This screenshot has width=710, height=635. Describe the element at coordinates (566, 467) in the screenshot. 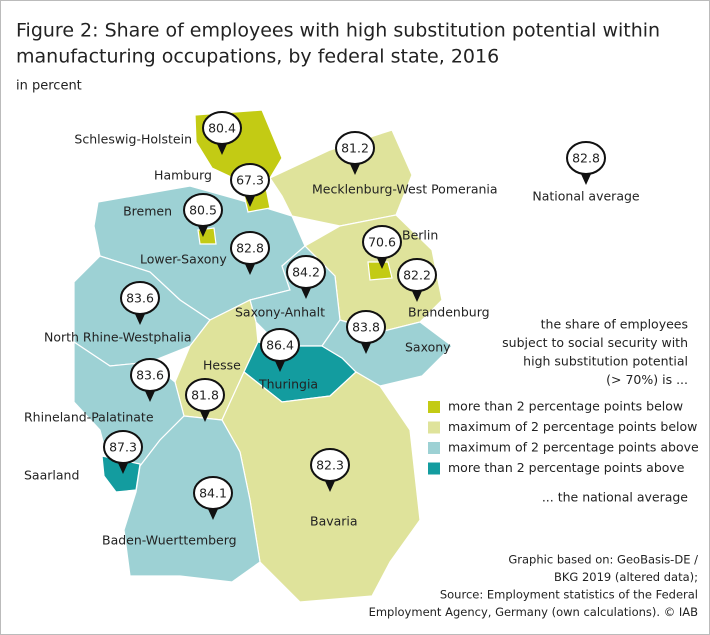

I see `legend-label: more than 2 percentage points above` at that location.